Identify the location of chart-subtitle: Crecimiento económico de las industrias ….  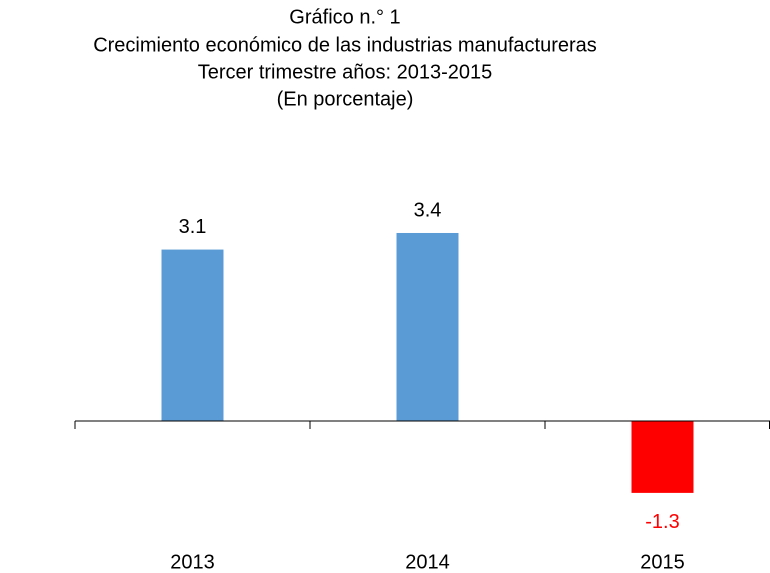
(345, 45).